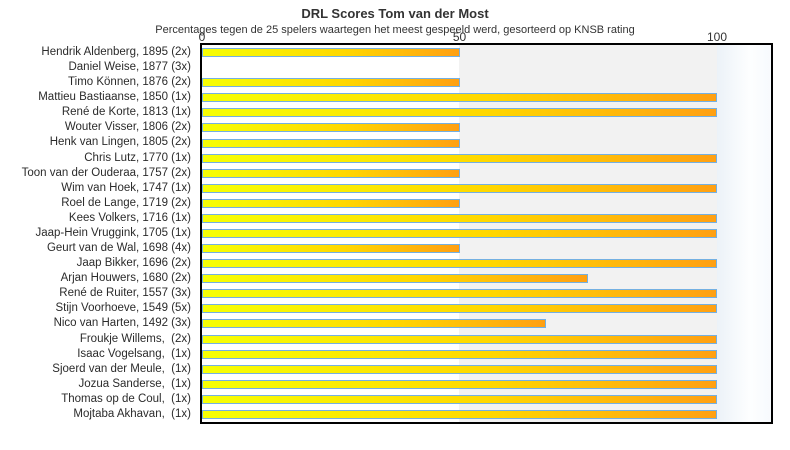 This screenshot has width=790, height=450. I want to click on y-axis-label: Mattieu Bastiaanse, 1850 (1x), so click(114, 97).